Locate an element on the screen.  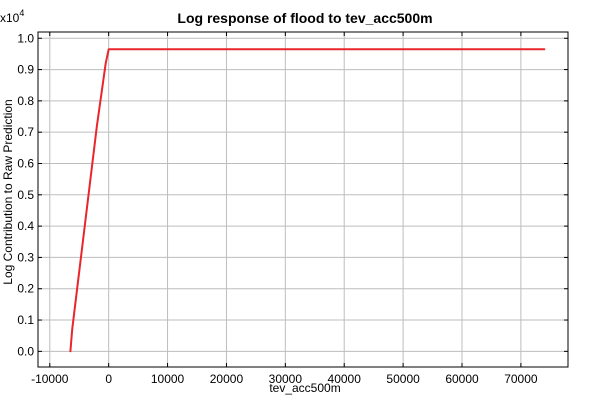
y-tick-label: 0.9 is located at coordinates (25, 70).